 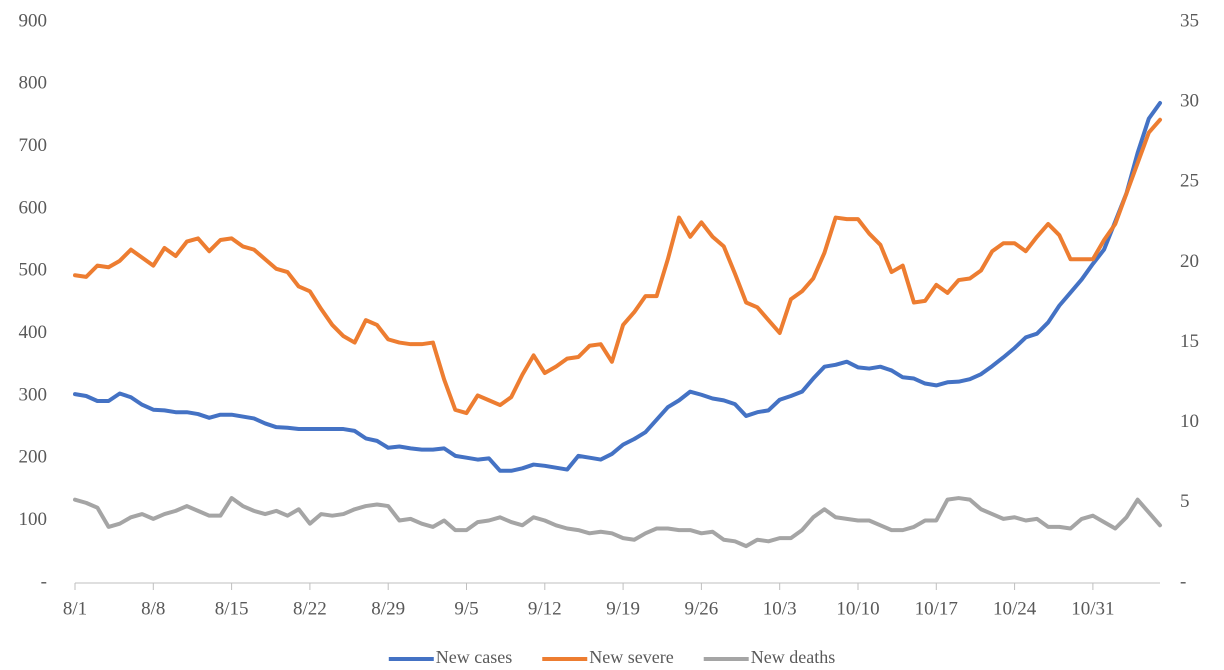 What do you see at coordinates (857, 608) in the screenshot?
I see `x-tick-label: 10/10` at bounding box center [857, 608].